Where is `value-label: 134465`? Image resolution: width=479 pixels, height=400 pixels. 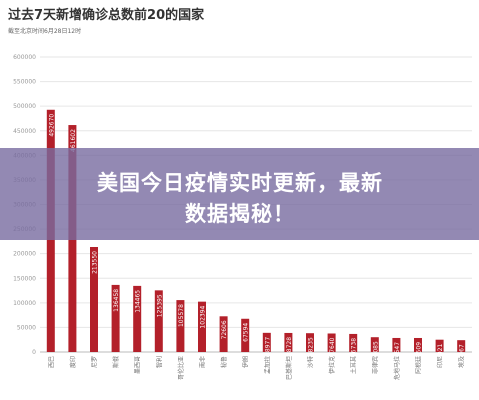
value-label: 134465 is located at coordinates (138, 301).